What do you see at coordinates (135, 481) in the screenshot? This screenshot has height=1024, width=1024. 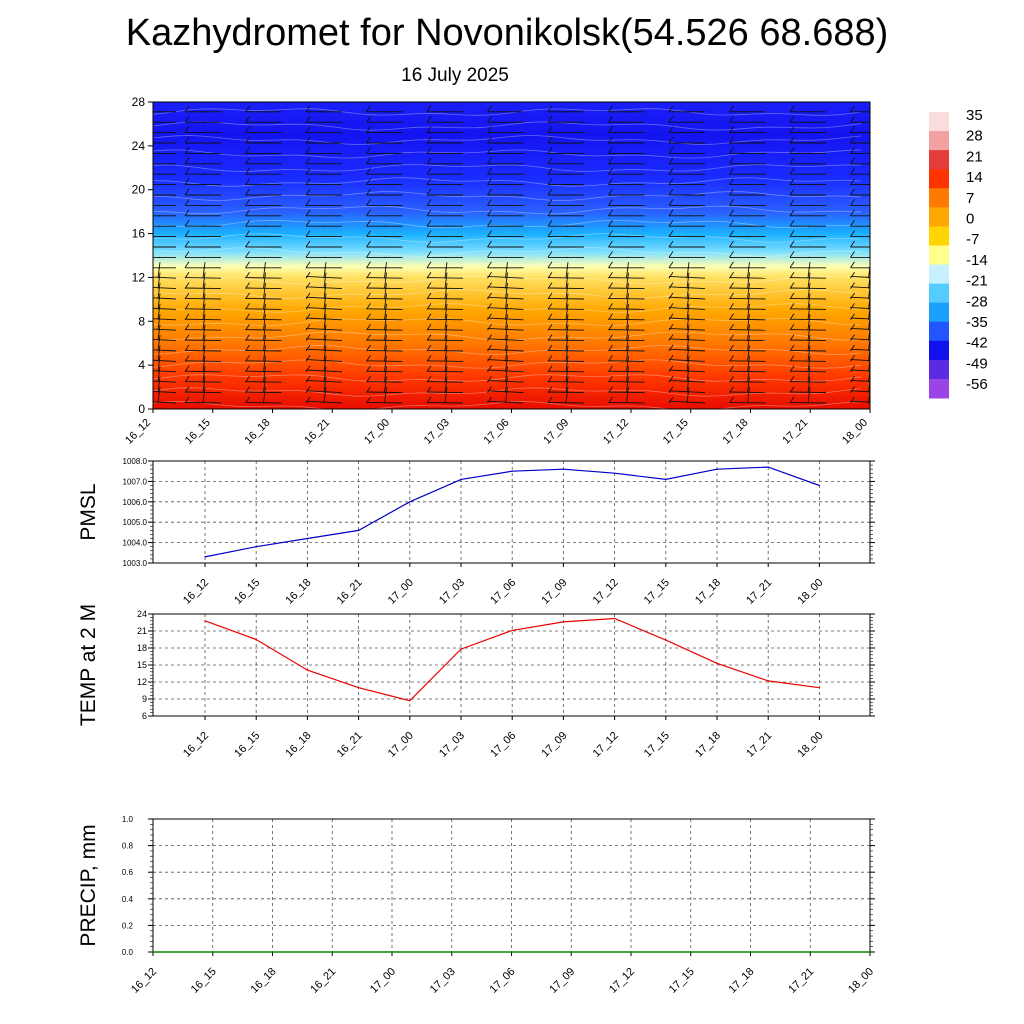 I see `y-tick-label: 1007.0` at bounding box center [135, 481].